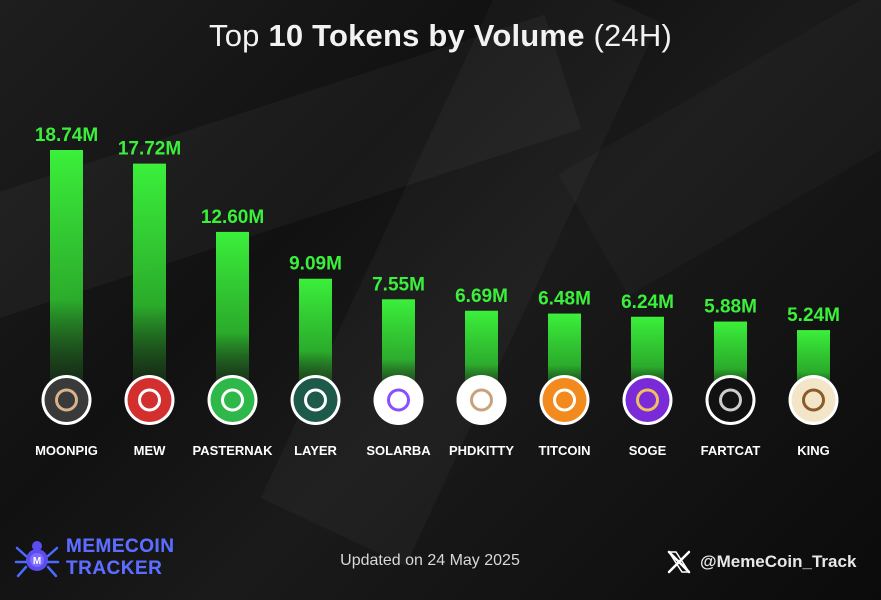 The image size is (881, 600). I want to click on solarba-icon, so click(398, 400).